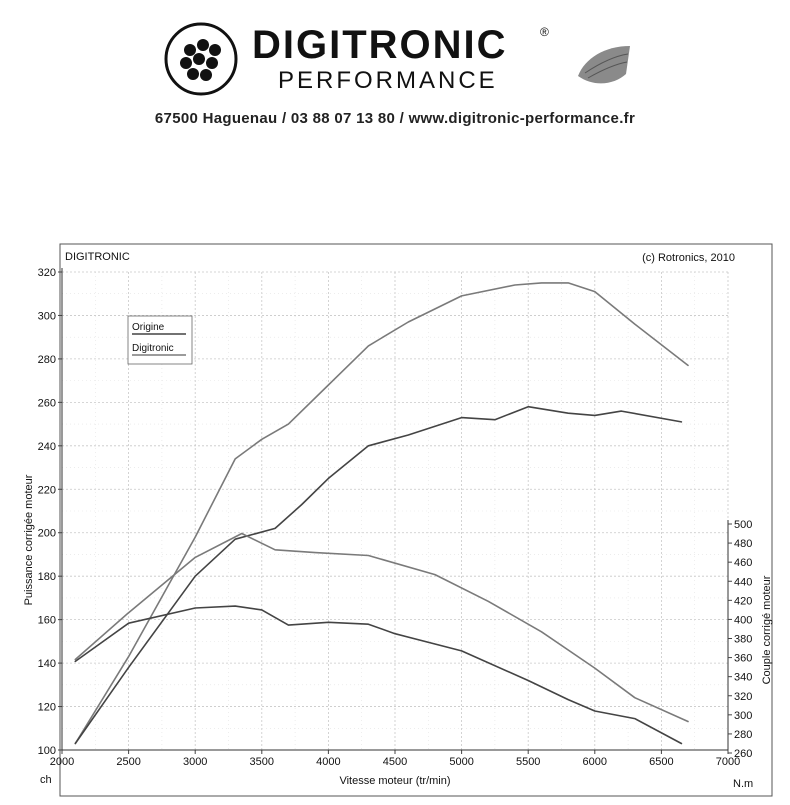 The height and width of the screenshot is (805, 790). What do you see at coordinates (743, 563) in the screenshot?
I see `y-right-tick-label: 460` at bounding box center [743, 563].